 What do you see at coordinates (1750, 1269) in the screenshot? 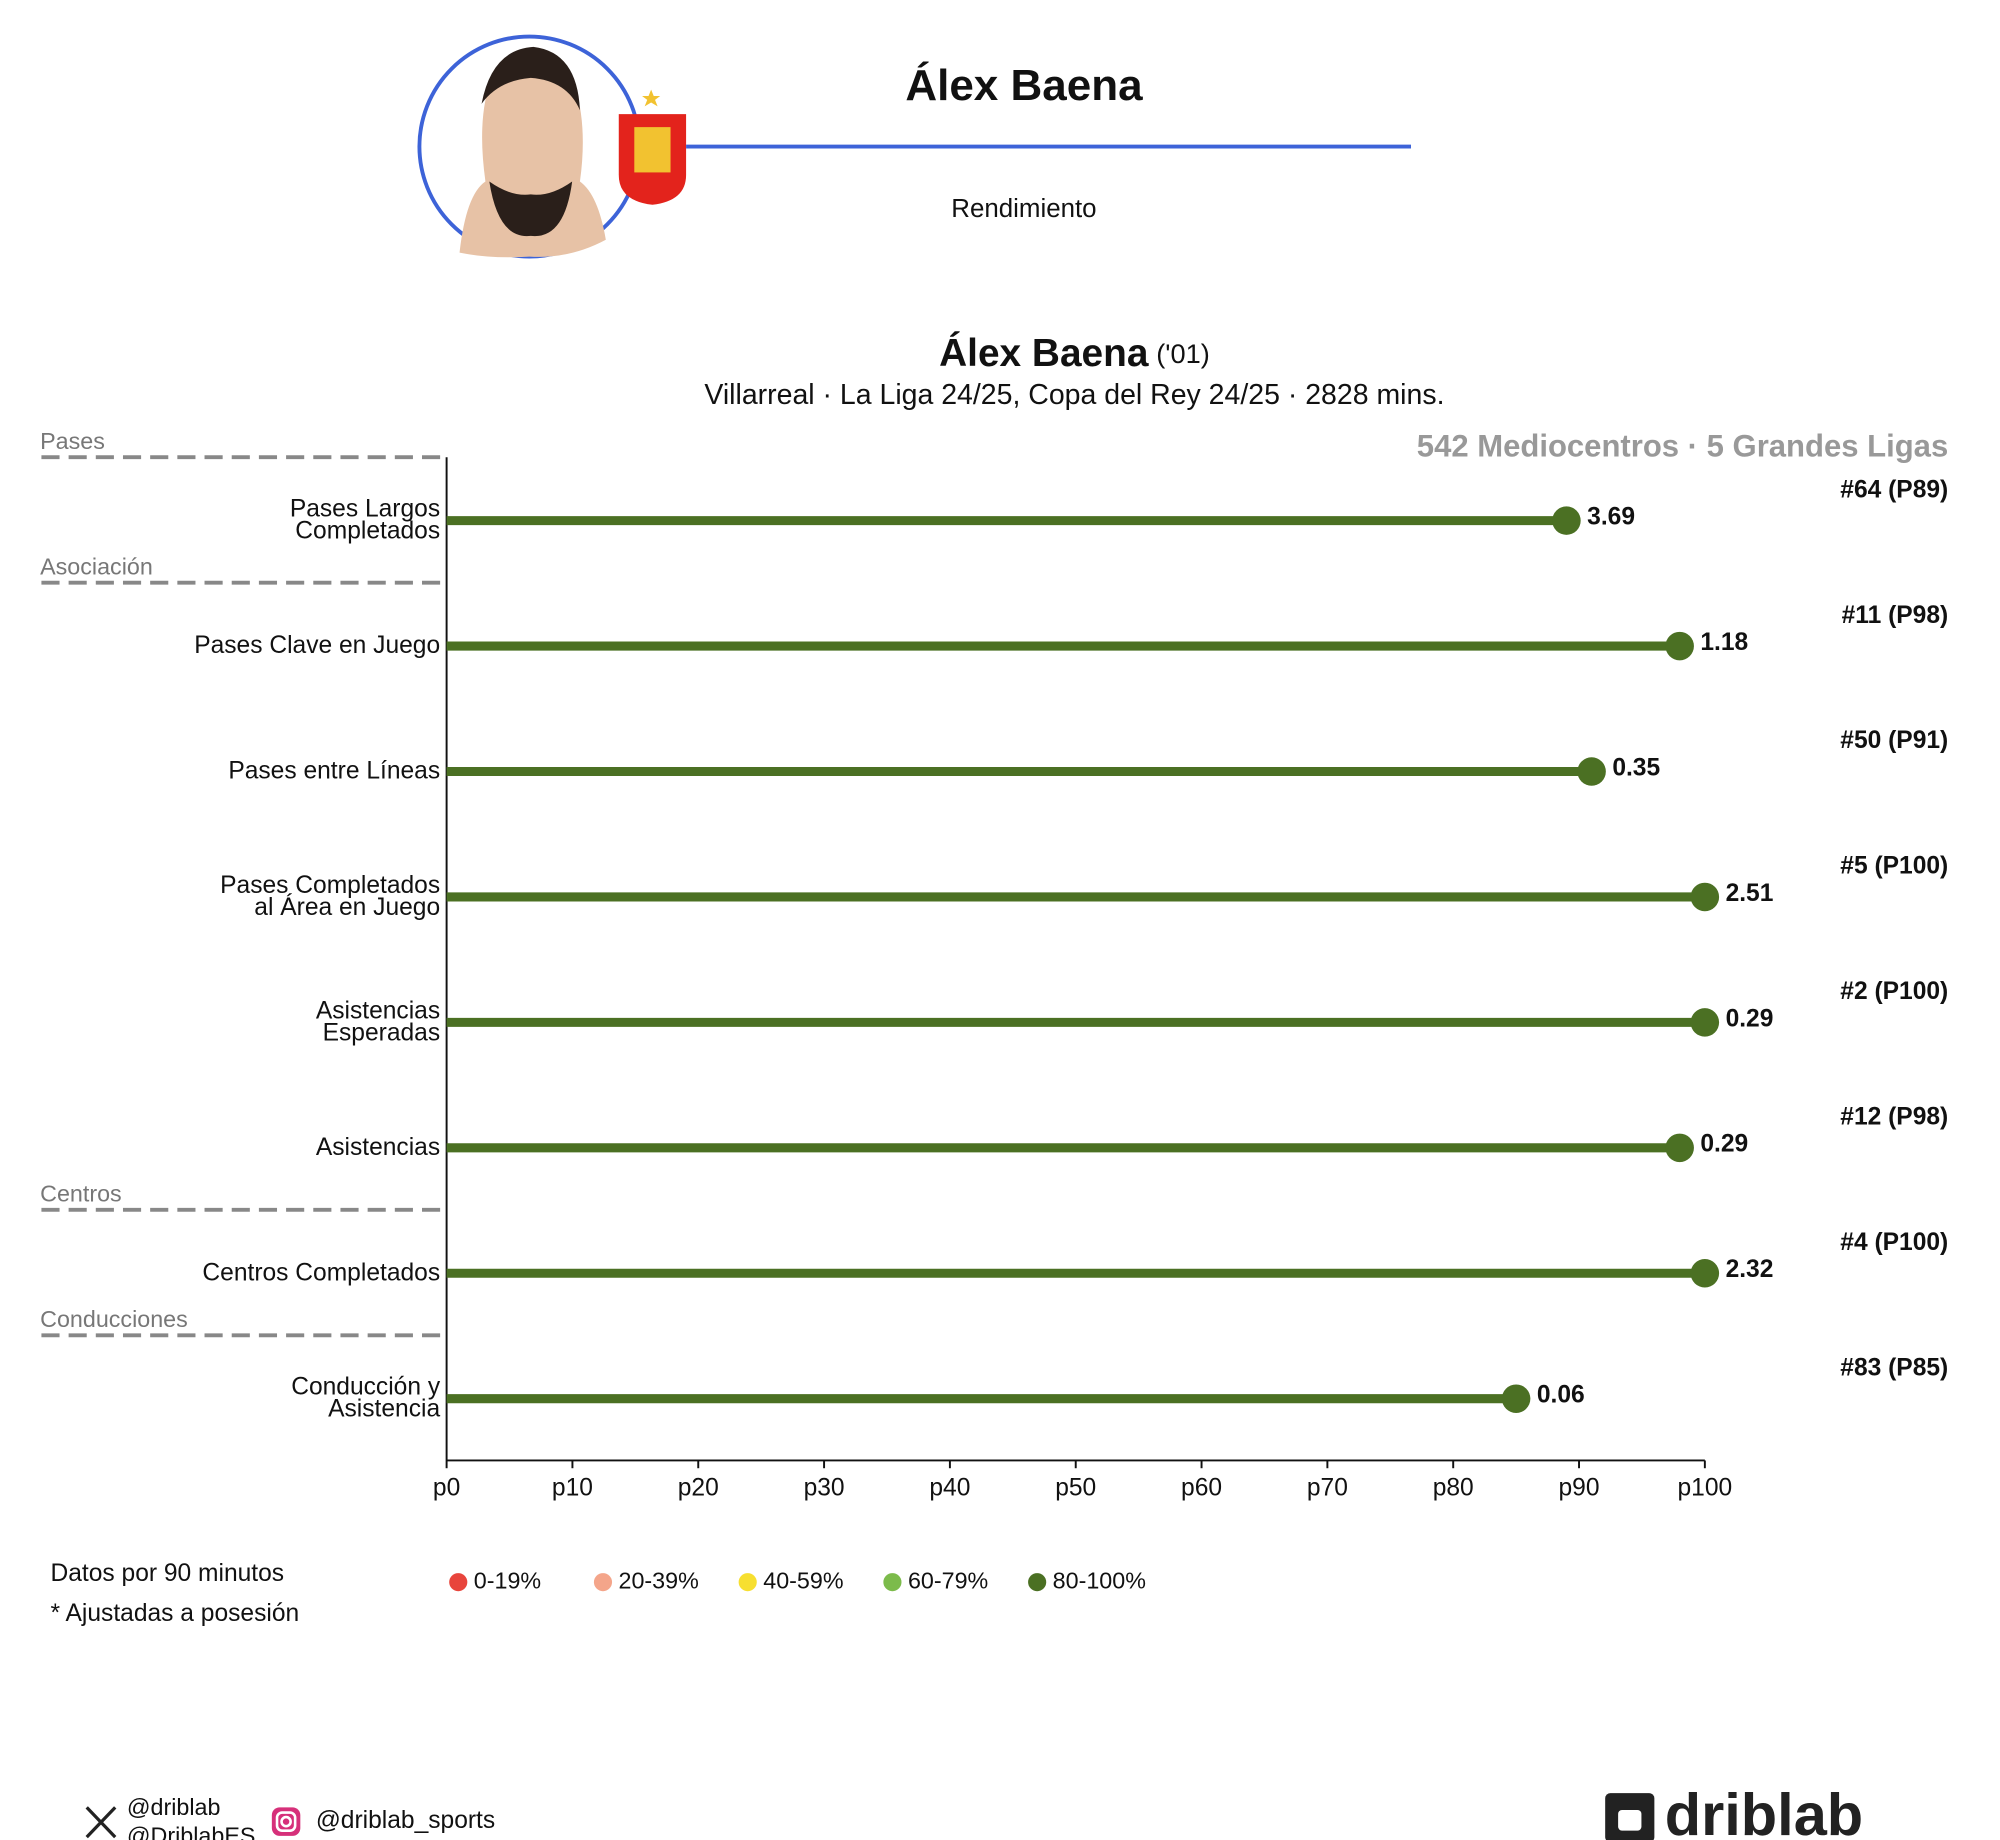
I see `value-label: 2.32` at bounding box center [1750, 1269].